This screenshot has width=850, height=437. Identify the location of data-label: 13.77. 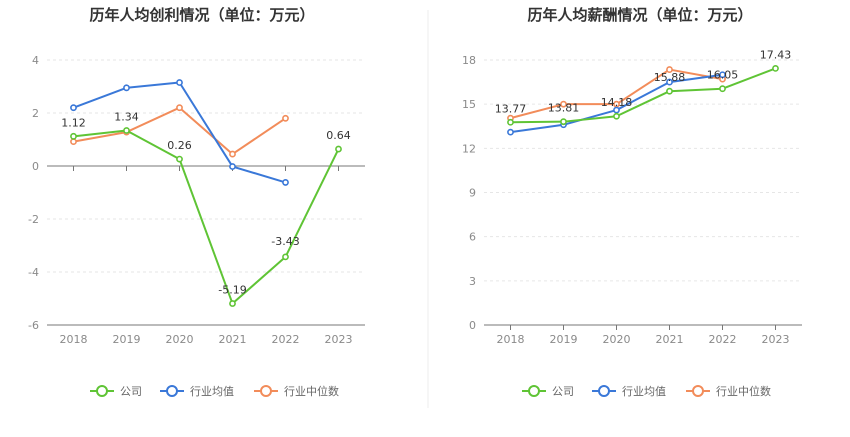
(511, 108).